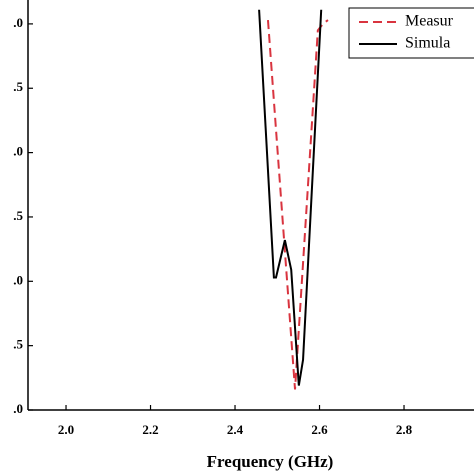 The width and height of the screenshot is (474, 474). What do you see at coordinates (270, 461) in the screenshot?
I see `x-axis-label: Frequency (GHz)` at bounding box center [270, 461].